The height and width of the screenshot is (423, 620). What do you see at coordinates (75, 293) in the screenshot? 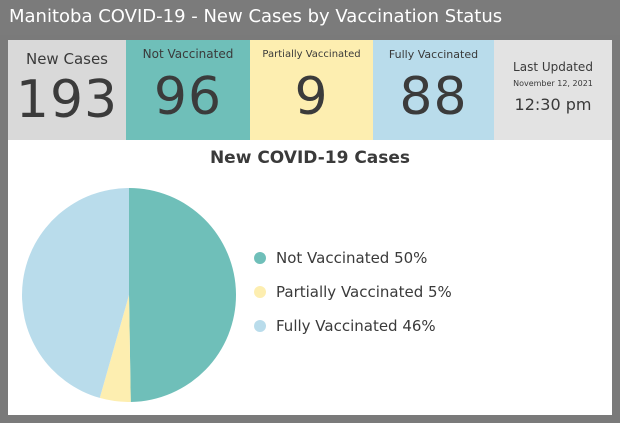
I see `pie-slice-fully-vaccinated` at bounding box center [75, 293].